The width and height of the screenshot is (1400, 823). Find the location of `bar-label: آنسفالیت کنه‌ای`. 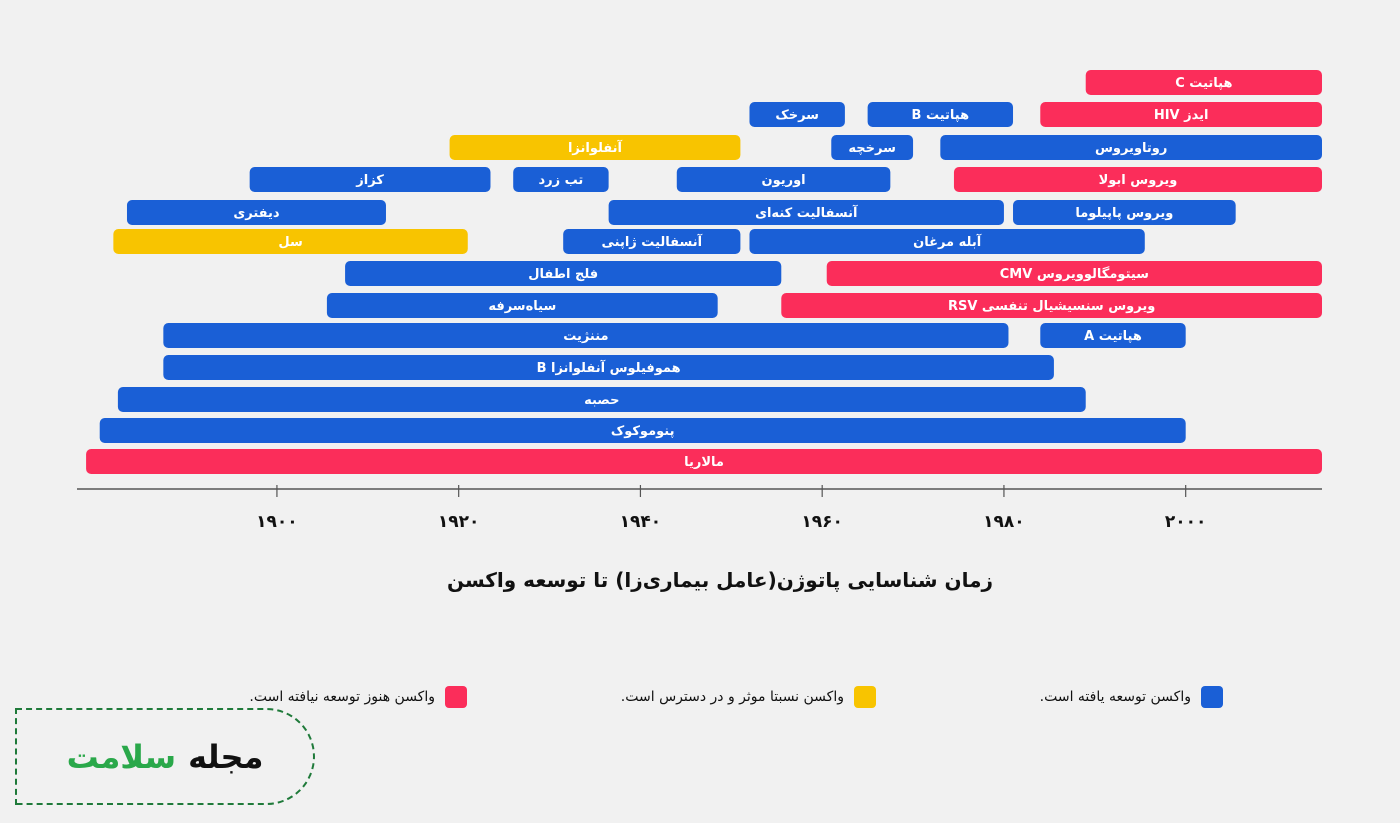

bar-label: آنسفالیت کنه‌ای is located at coordinates (806, 212).